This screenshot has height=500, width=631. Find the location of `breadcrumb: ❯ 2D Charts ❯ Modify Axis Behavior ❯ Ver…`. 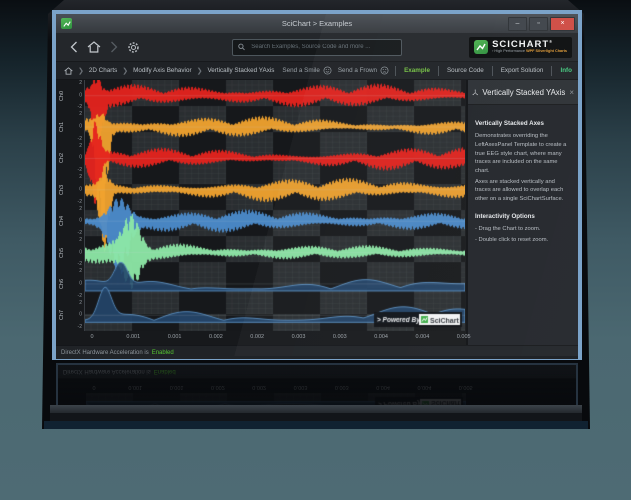

breadcrumb: ❯ 2D Charts ❯ Modify Axis Behavior ❯ Ver… is located at coordinates (169, 70).